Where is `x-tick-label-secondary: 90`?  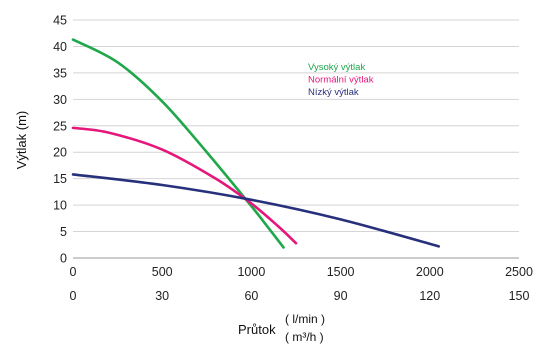 x-tick-label-secondary: 90 is located at coordinates (341, 296).